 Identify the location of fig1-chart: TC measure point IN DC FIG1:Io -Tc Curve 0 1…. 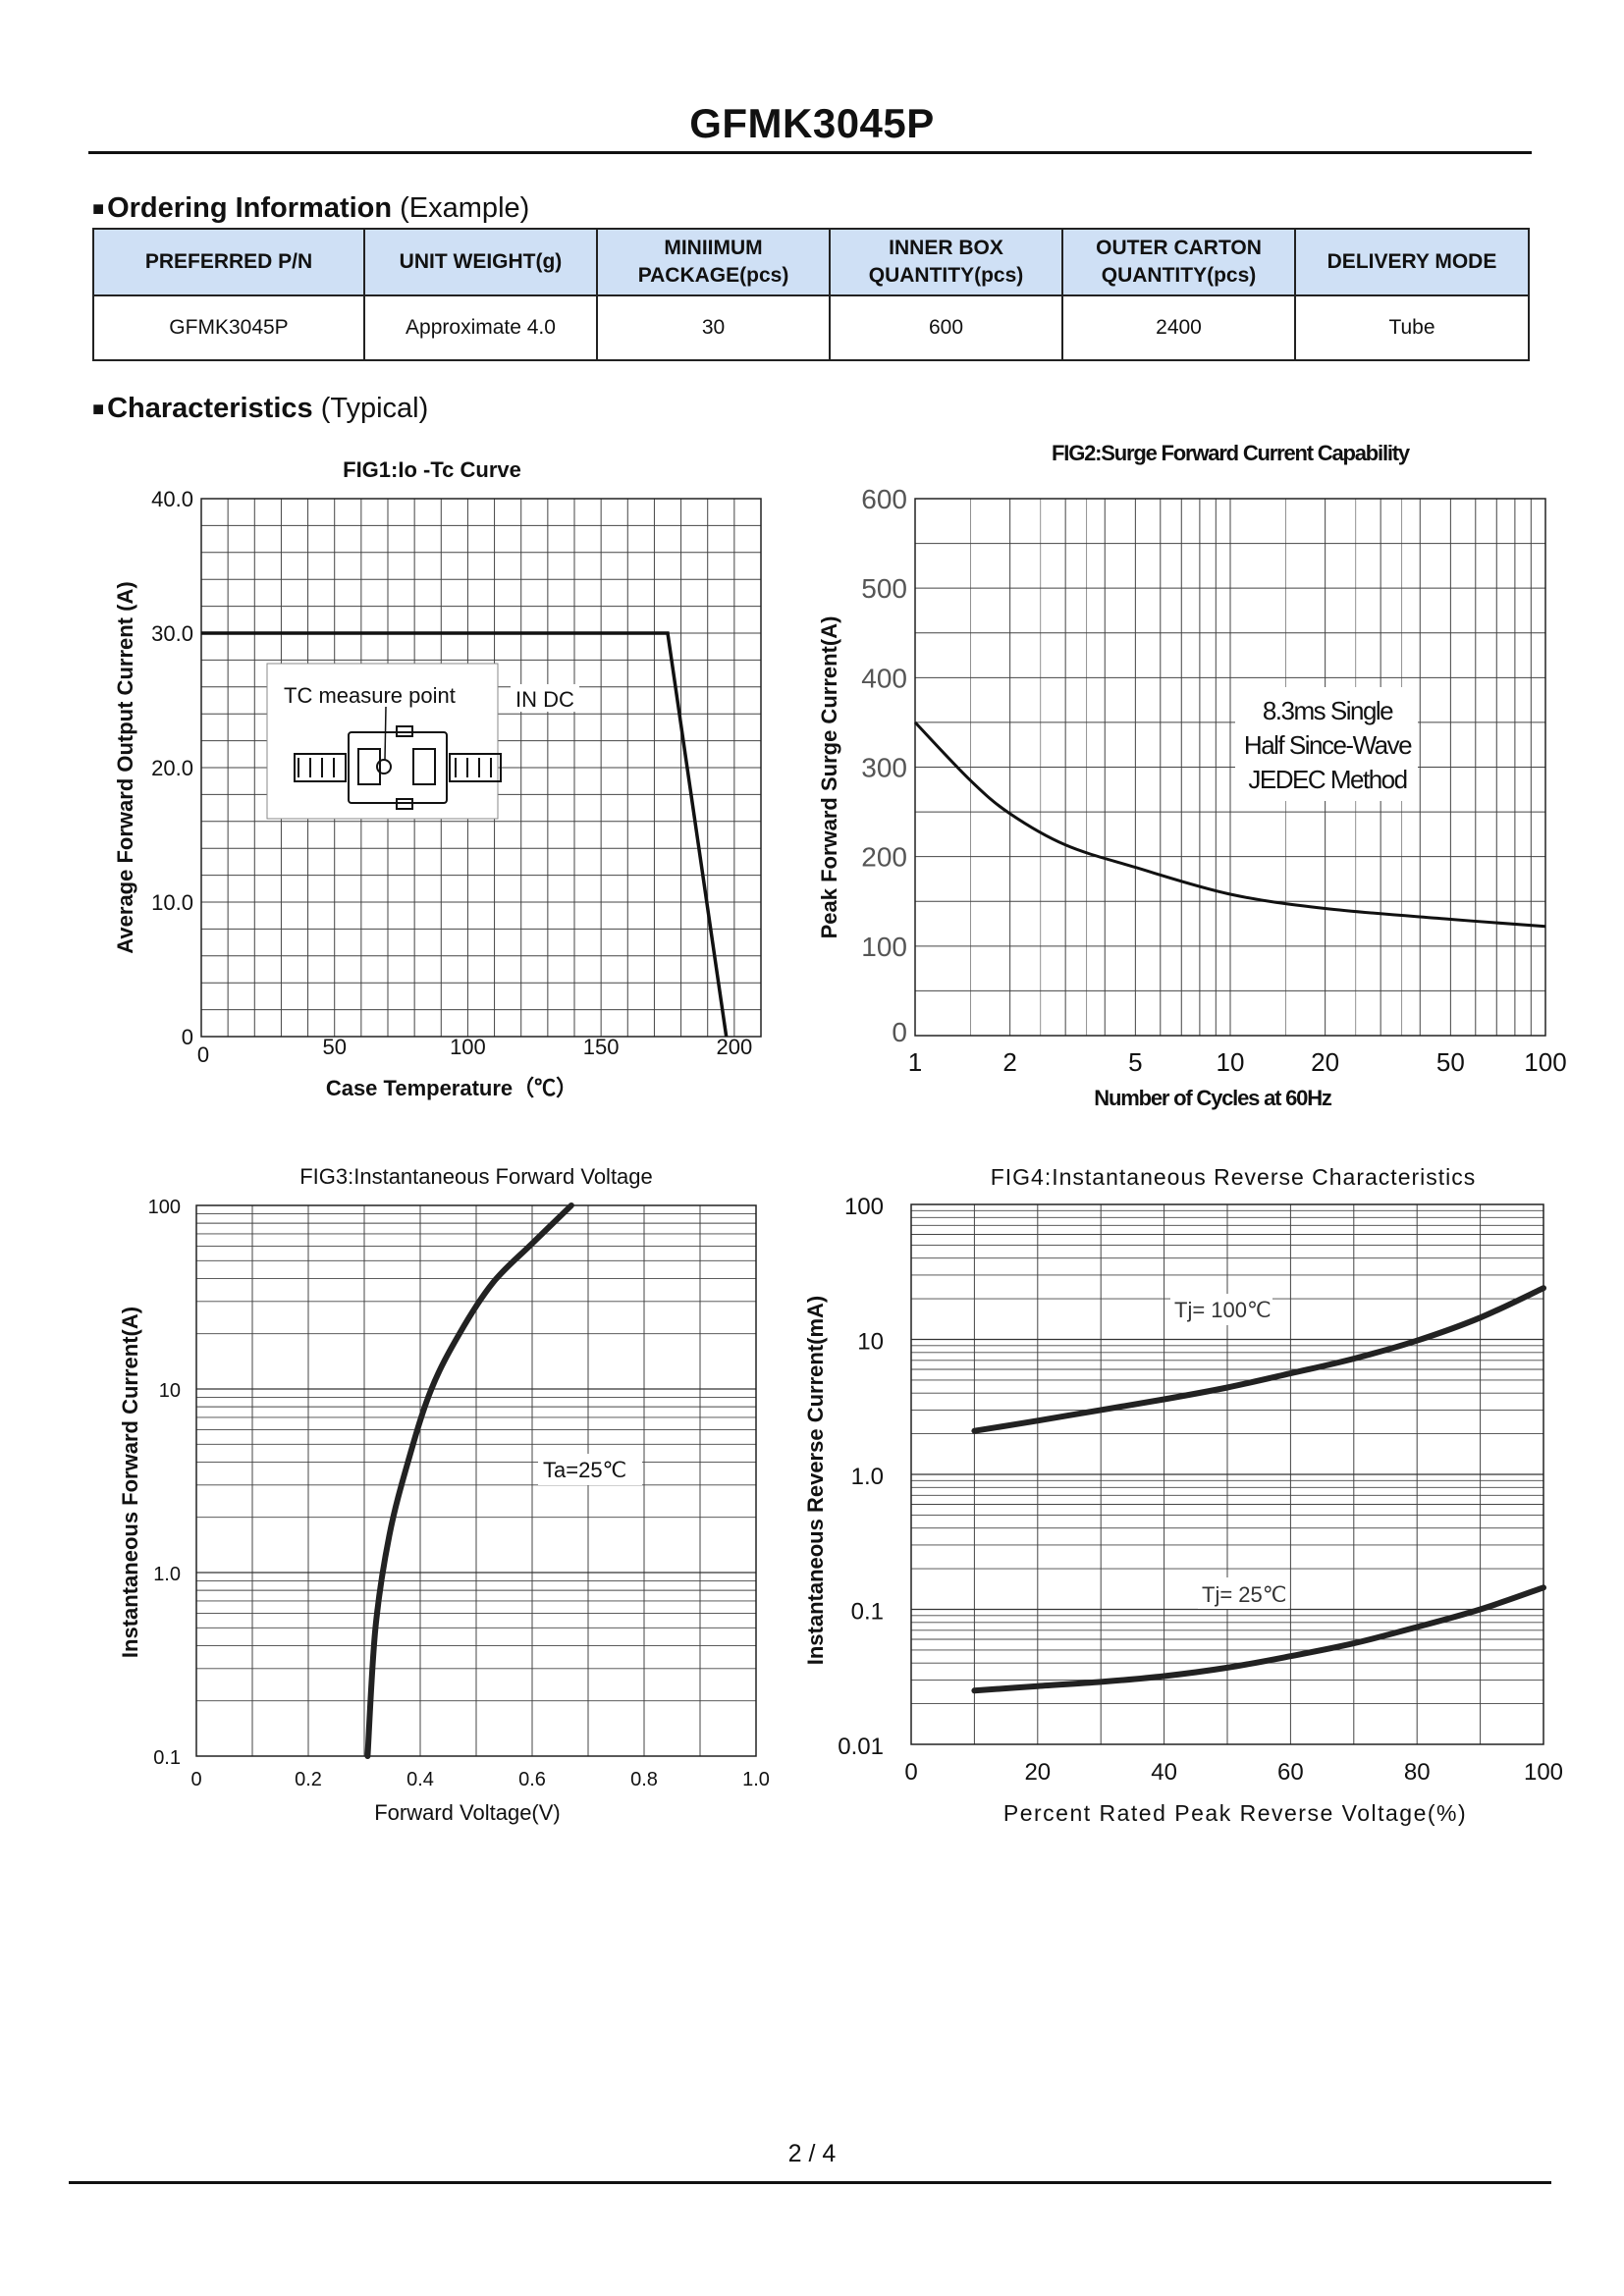
(437, 778).